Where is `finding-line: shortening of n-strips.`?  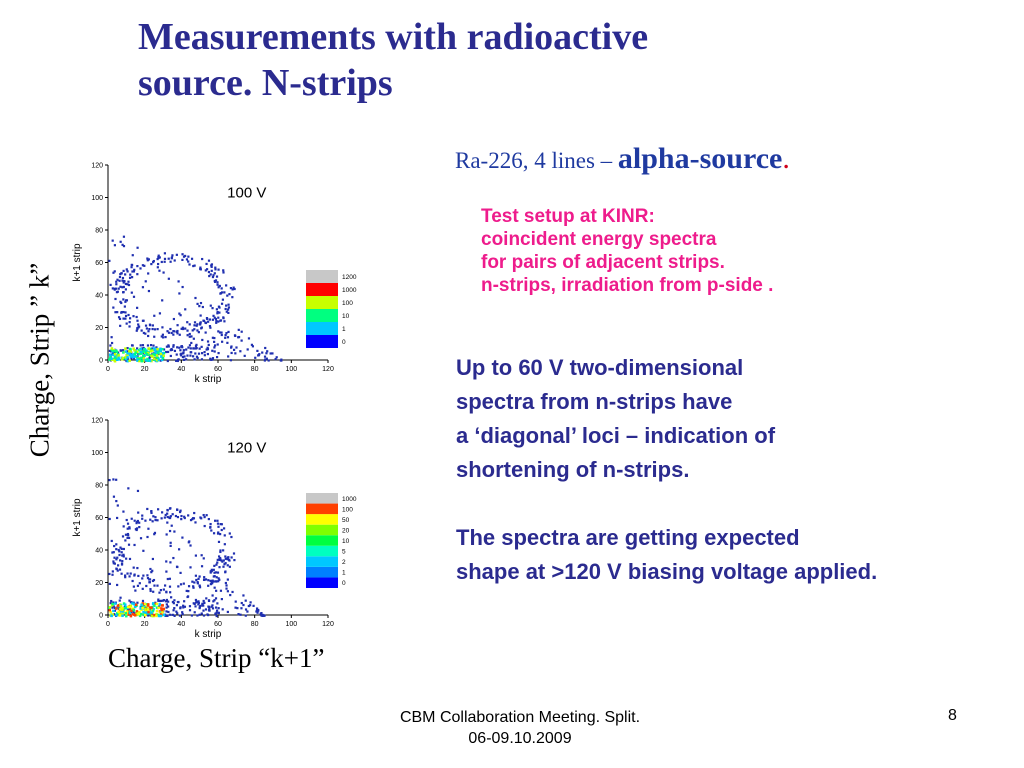 finding-line: shortening of n-strips. is located at coordinates (573, 469).